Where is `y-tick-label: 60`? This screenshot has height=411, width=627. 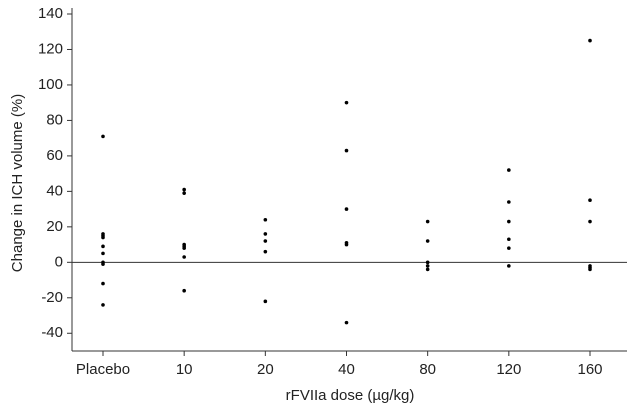
y-tick-label: 60 is located at coordinates (54, 155).